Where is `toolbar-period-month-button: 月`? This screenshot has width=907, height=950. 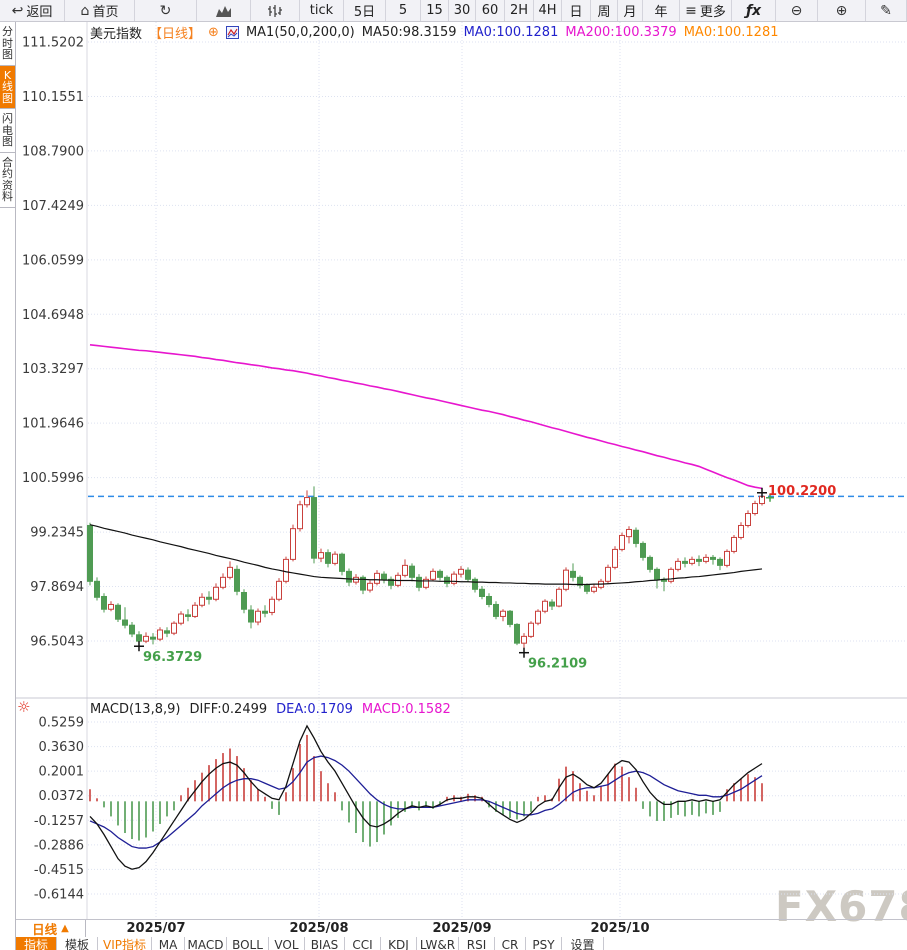
toolbar-period-month-button: 月 is located at coordinates (630, 10).